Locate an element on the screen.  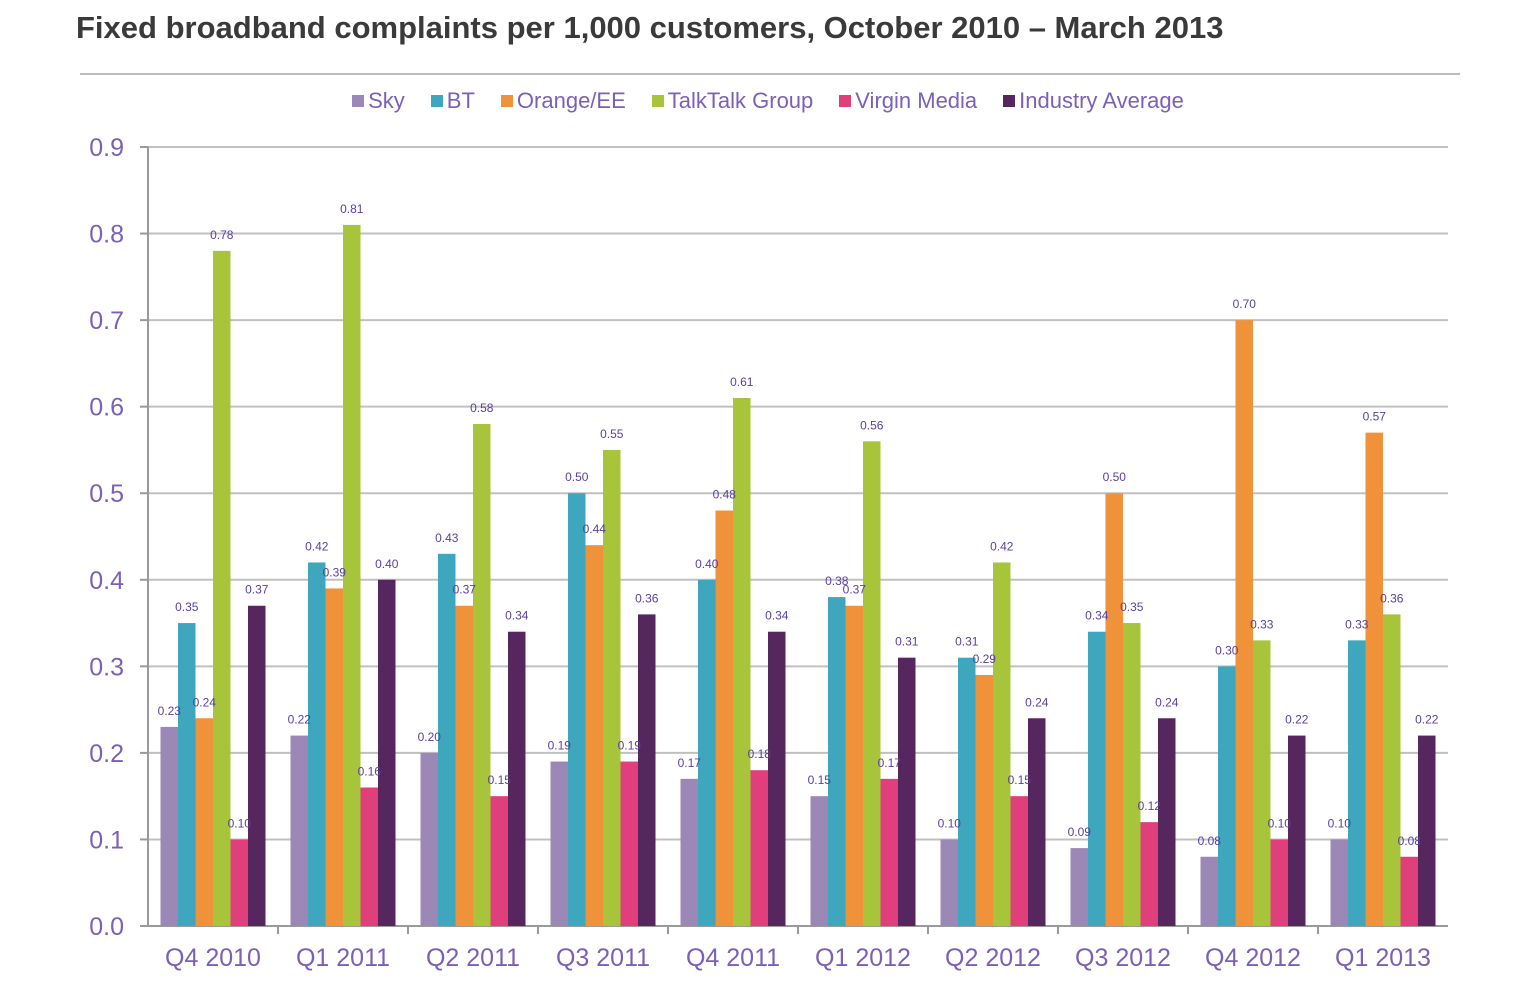
legend-item-virgin-media: Virgin Media is located at coordinates (908, 101).